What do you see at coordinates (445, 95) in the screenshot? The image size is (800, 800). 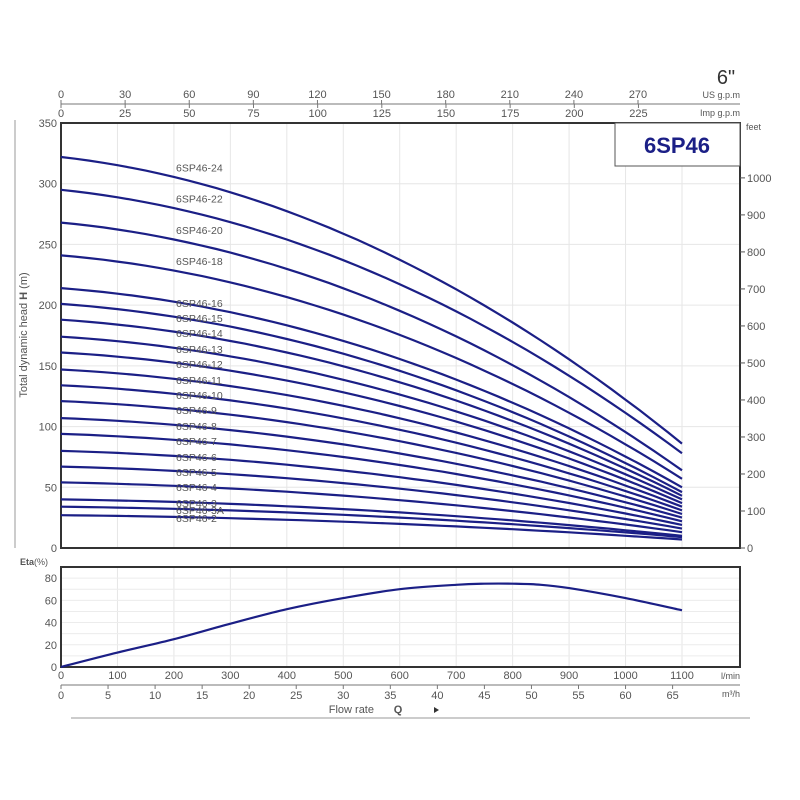 I see `us-gpm-tick-label: 180` at bounding box center [445, 95].